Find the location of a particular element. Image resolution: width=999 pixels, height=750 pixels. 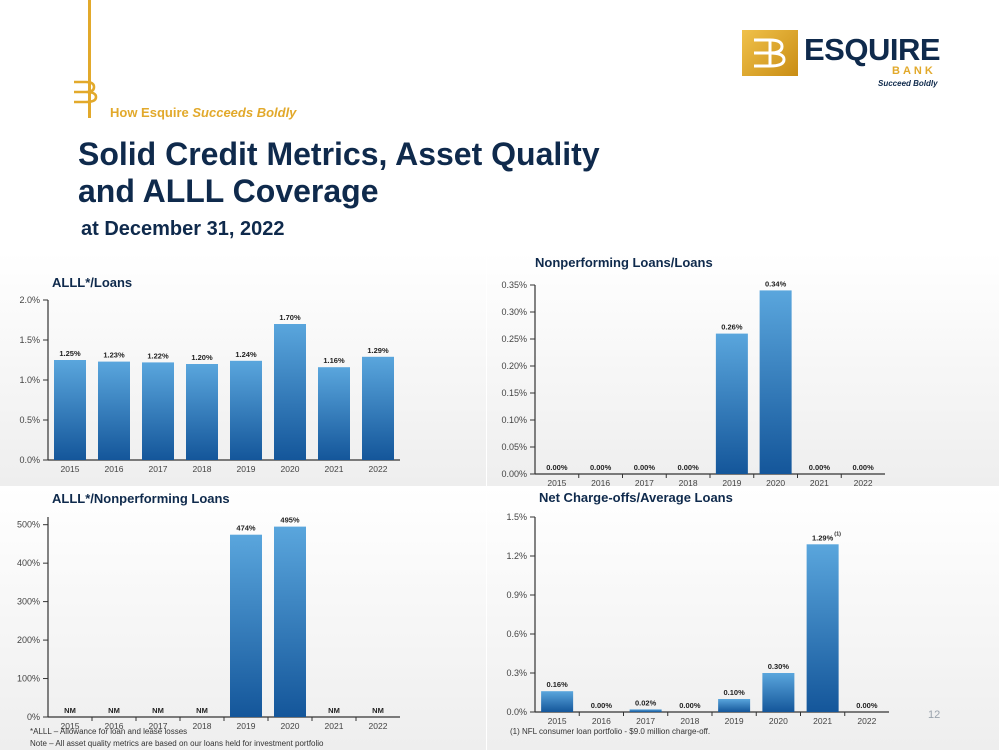

logo-mark is located at coordinates (770, 53).